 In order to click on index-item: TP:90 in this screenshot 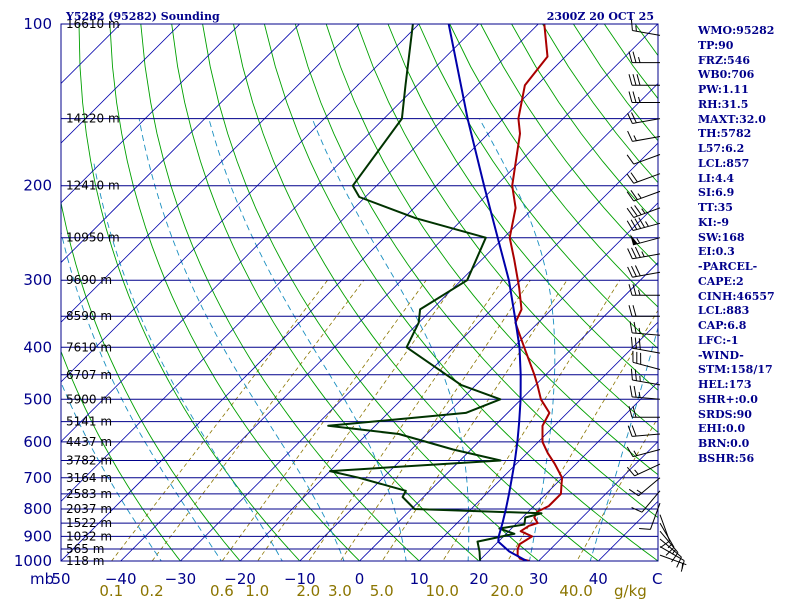, I will do `click(716, 45)`.